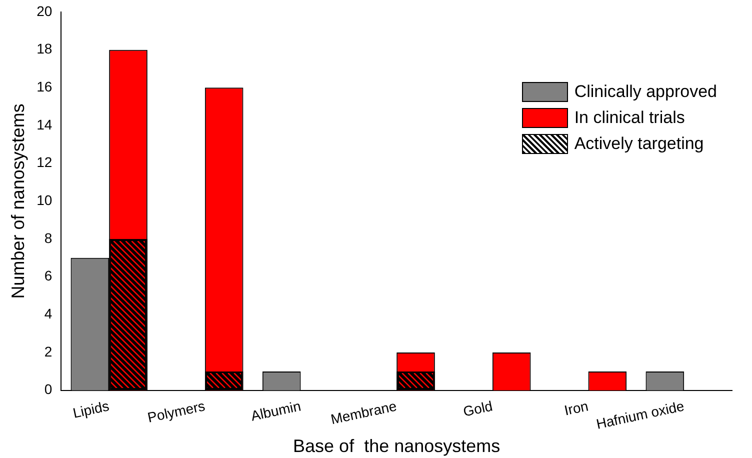 The width and height of the screenshot is (752, 458). What do you see at coordinates (639, 144) in the screenshot?
I see `legend-label: Actively targeting` at bounding box center [639, 144].